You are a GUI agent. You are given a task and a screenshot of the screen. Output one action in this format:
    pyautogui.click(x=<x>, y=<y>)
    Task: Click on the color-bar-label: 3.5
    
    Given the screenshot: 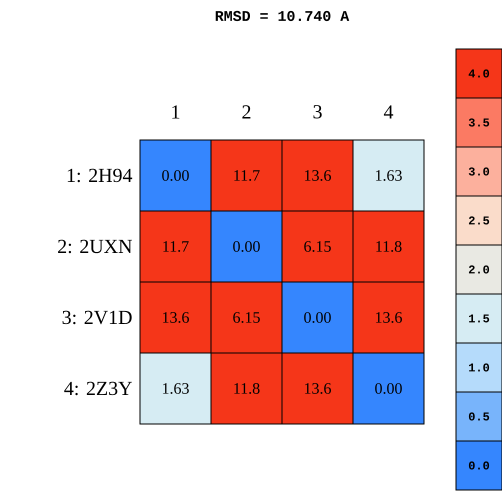 What is the action you would take?
    pyautogui.click(x=479, y=122)
    